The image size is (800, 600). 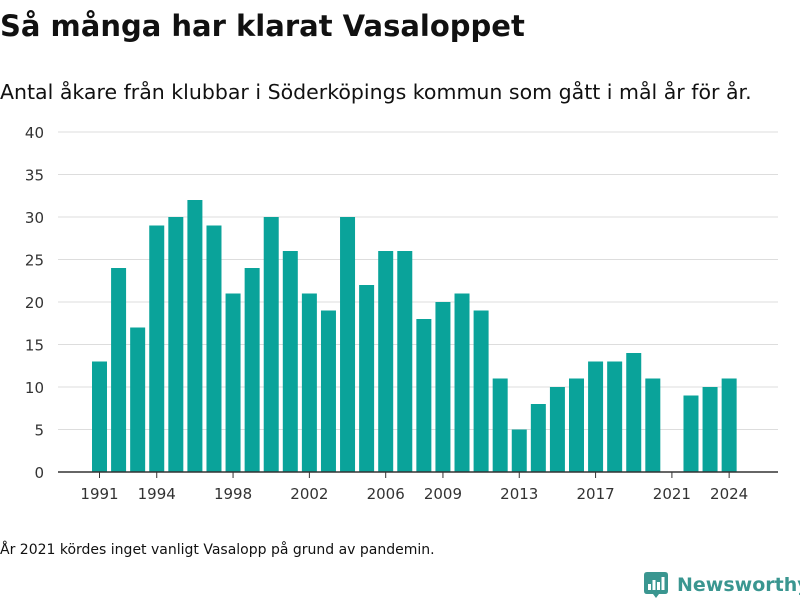 What do you see at coordinates (262, 26) in the screenshot?
I see `chart-title: Så många har klarat Vasaloppet` at bounding box center [262, 26].